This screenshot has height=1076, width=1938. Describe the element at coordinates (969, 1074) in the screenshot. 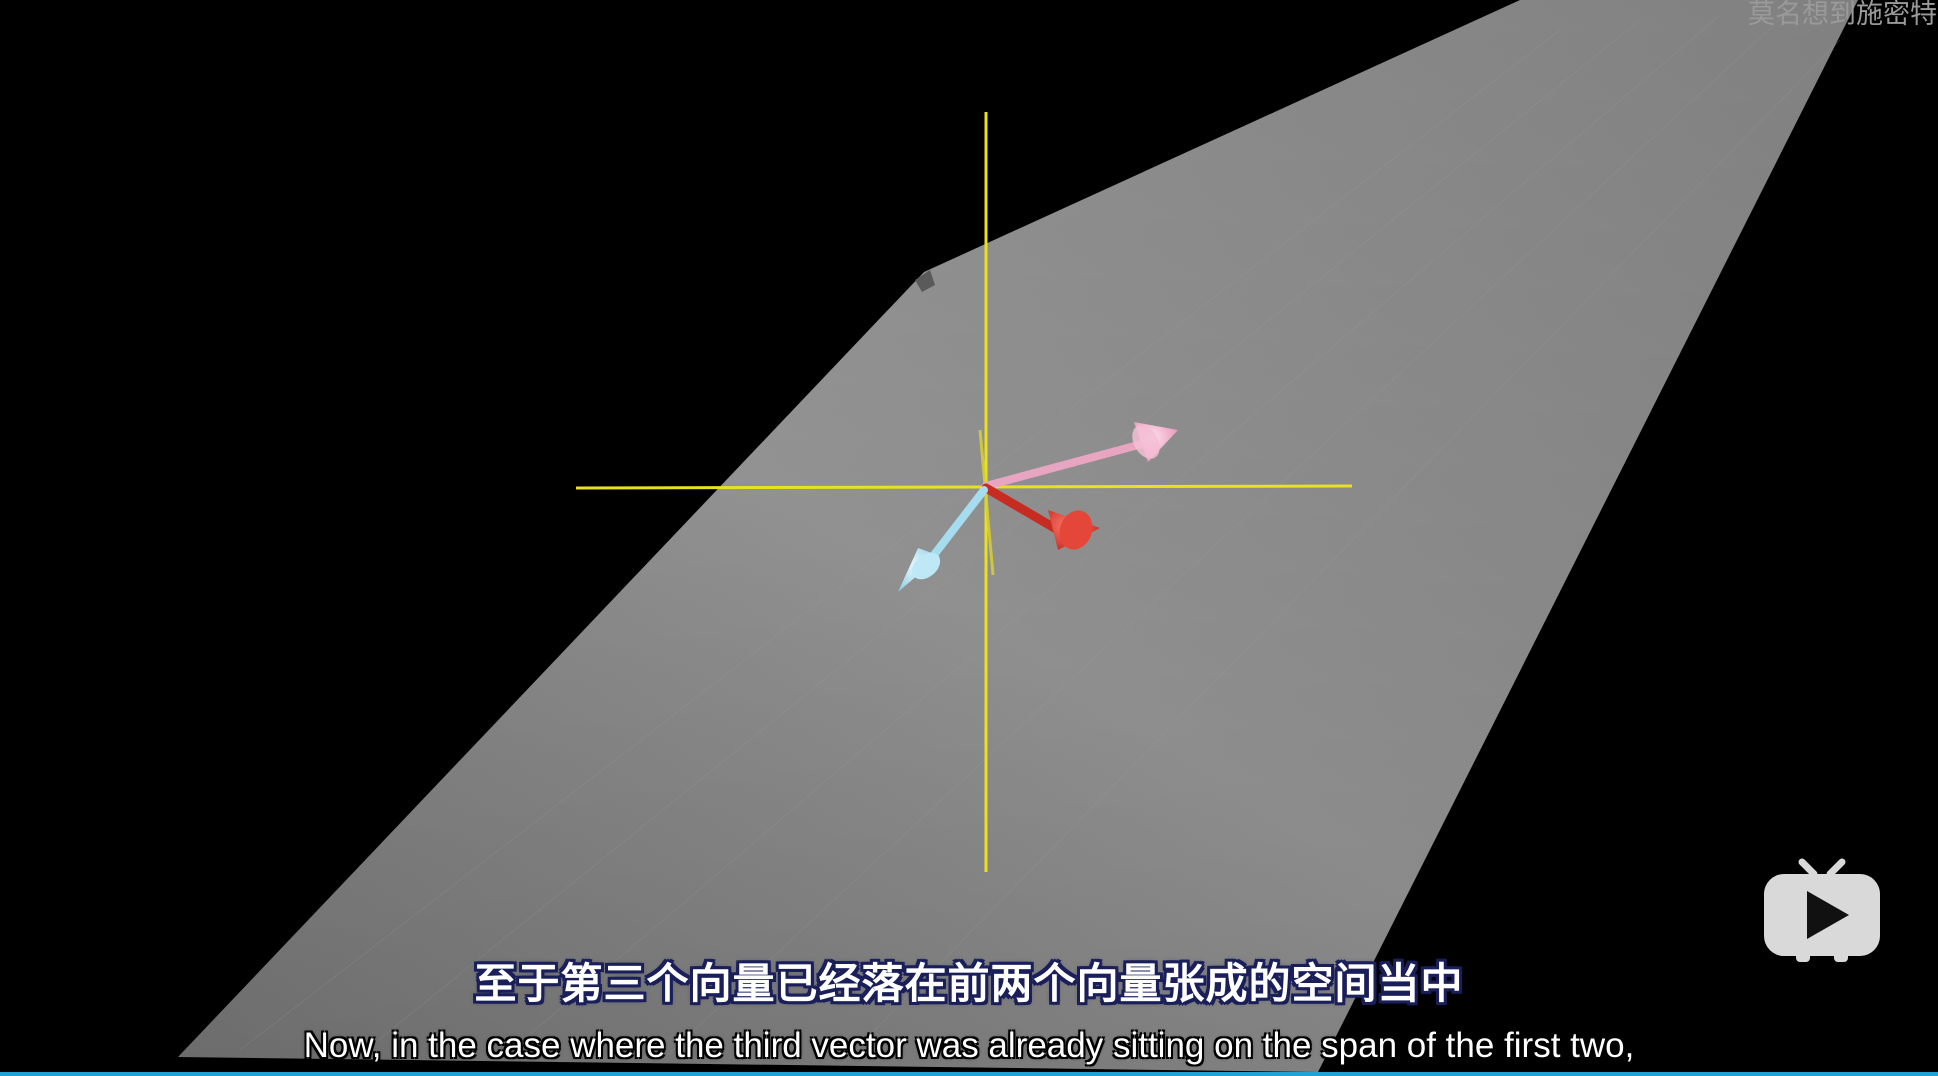

I see `video-progress-bar` at that location.